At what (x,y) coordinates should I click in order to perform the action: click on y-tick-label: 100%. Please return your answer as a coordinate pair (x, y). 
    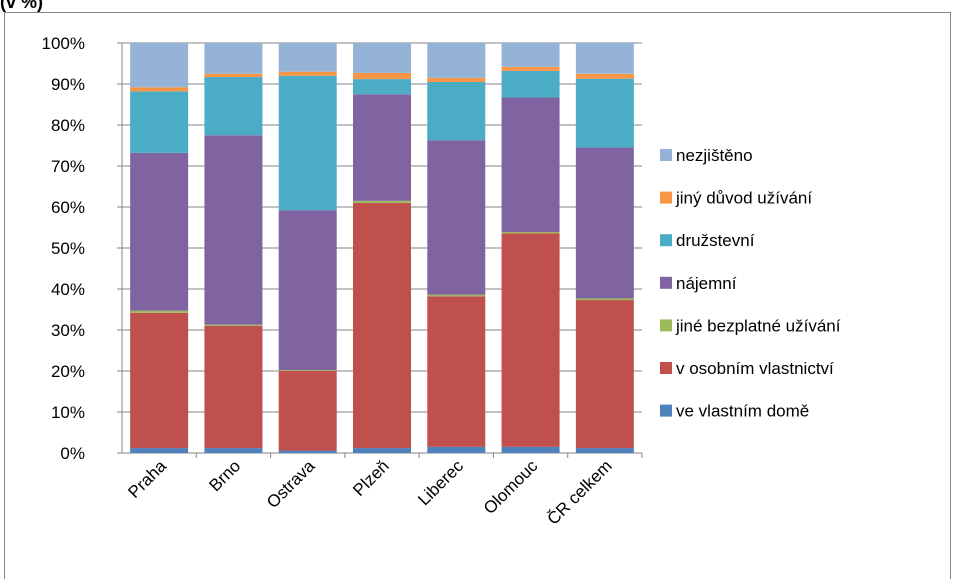
    Looking at the image, I should click on (63, 43).